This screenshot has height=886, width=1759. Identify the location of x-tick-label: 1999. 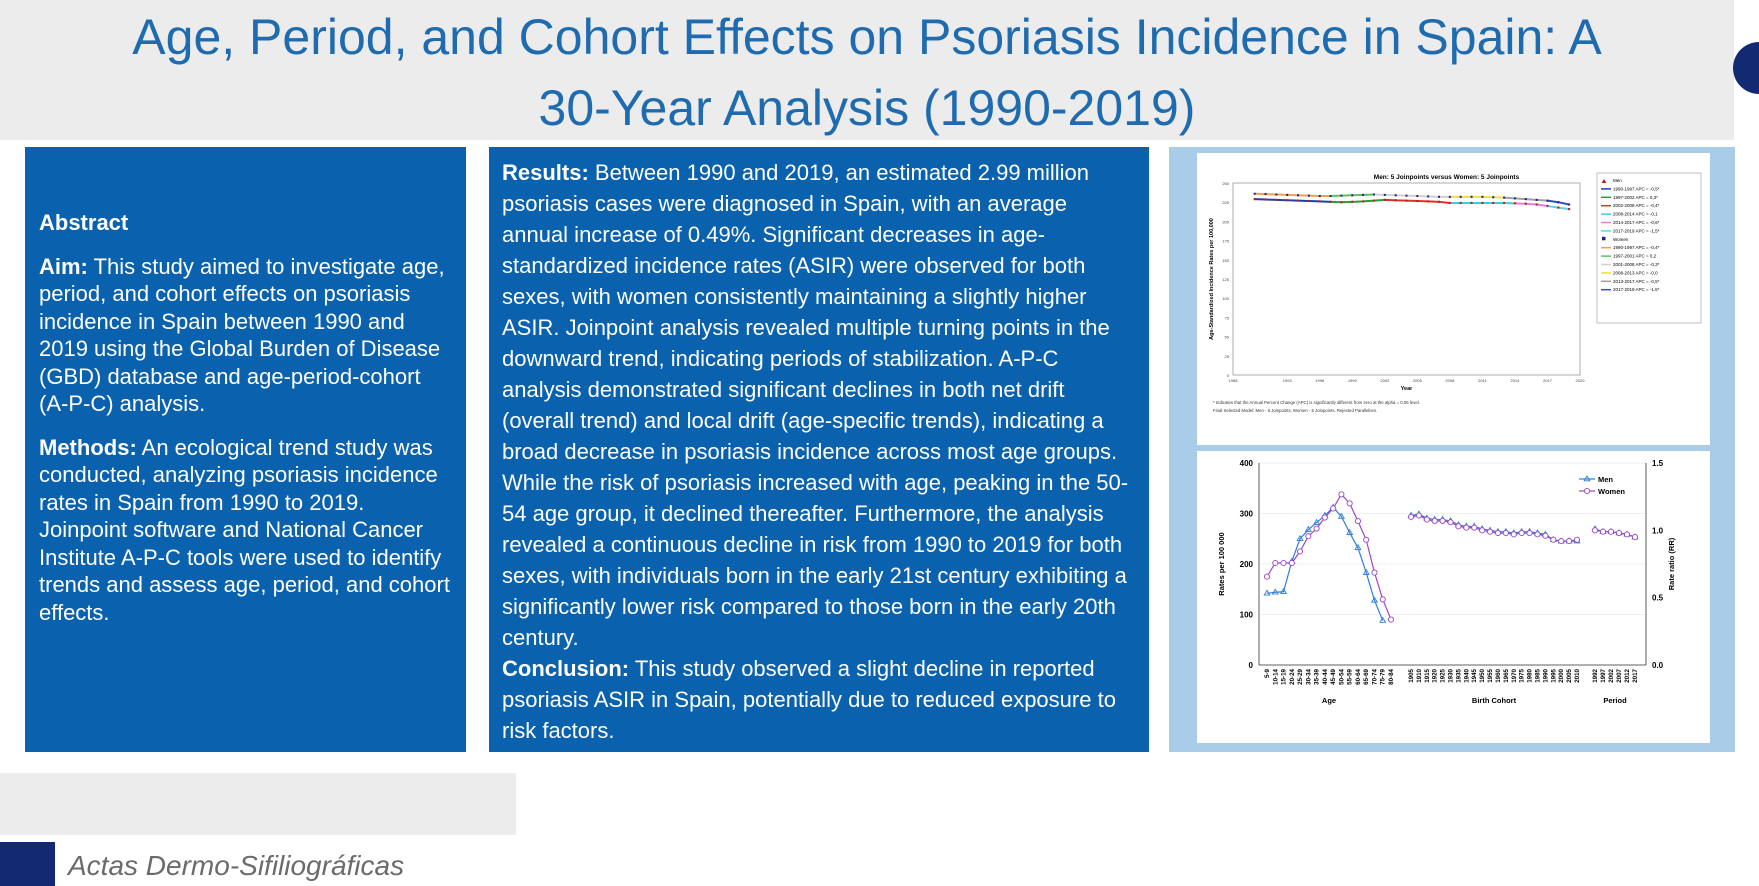
(1353, 380).